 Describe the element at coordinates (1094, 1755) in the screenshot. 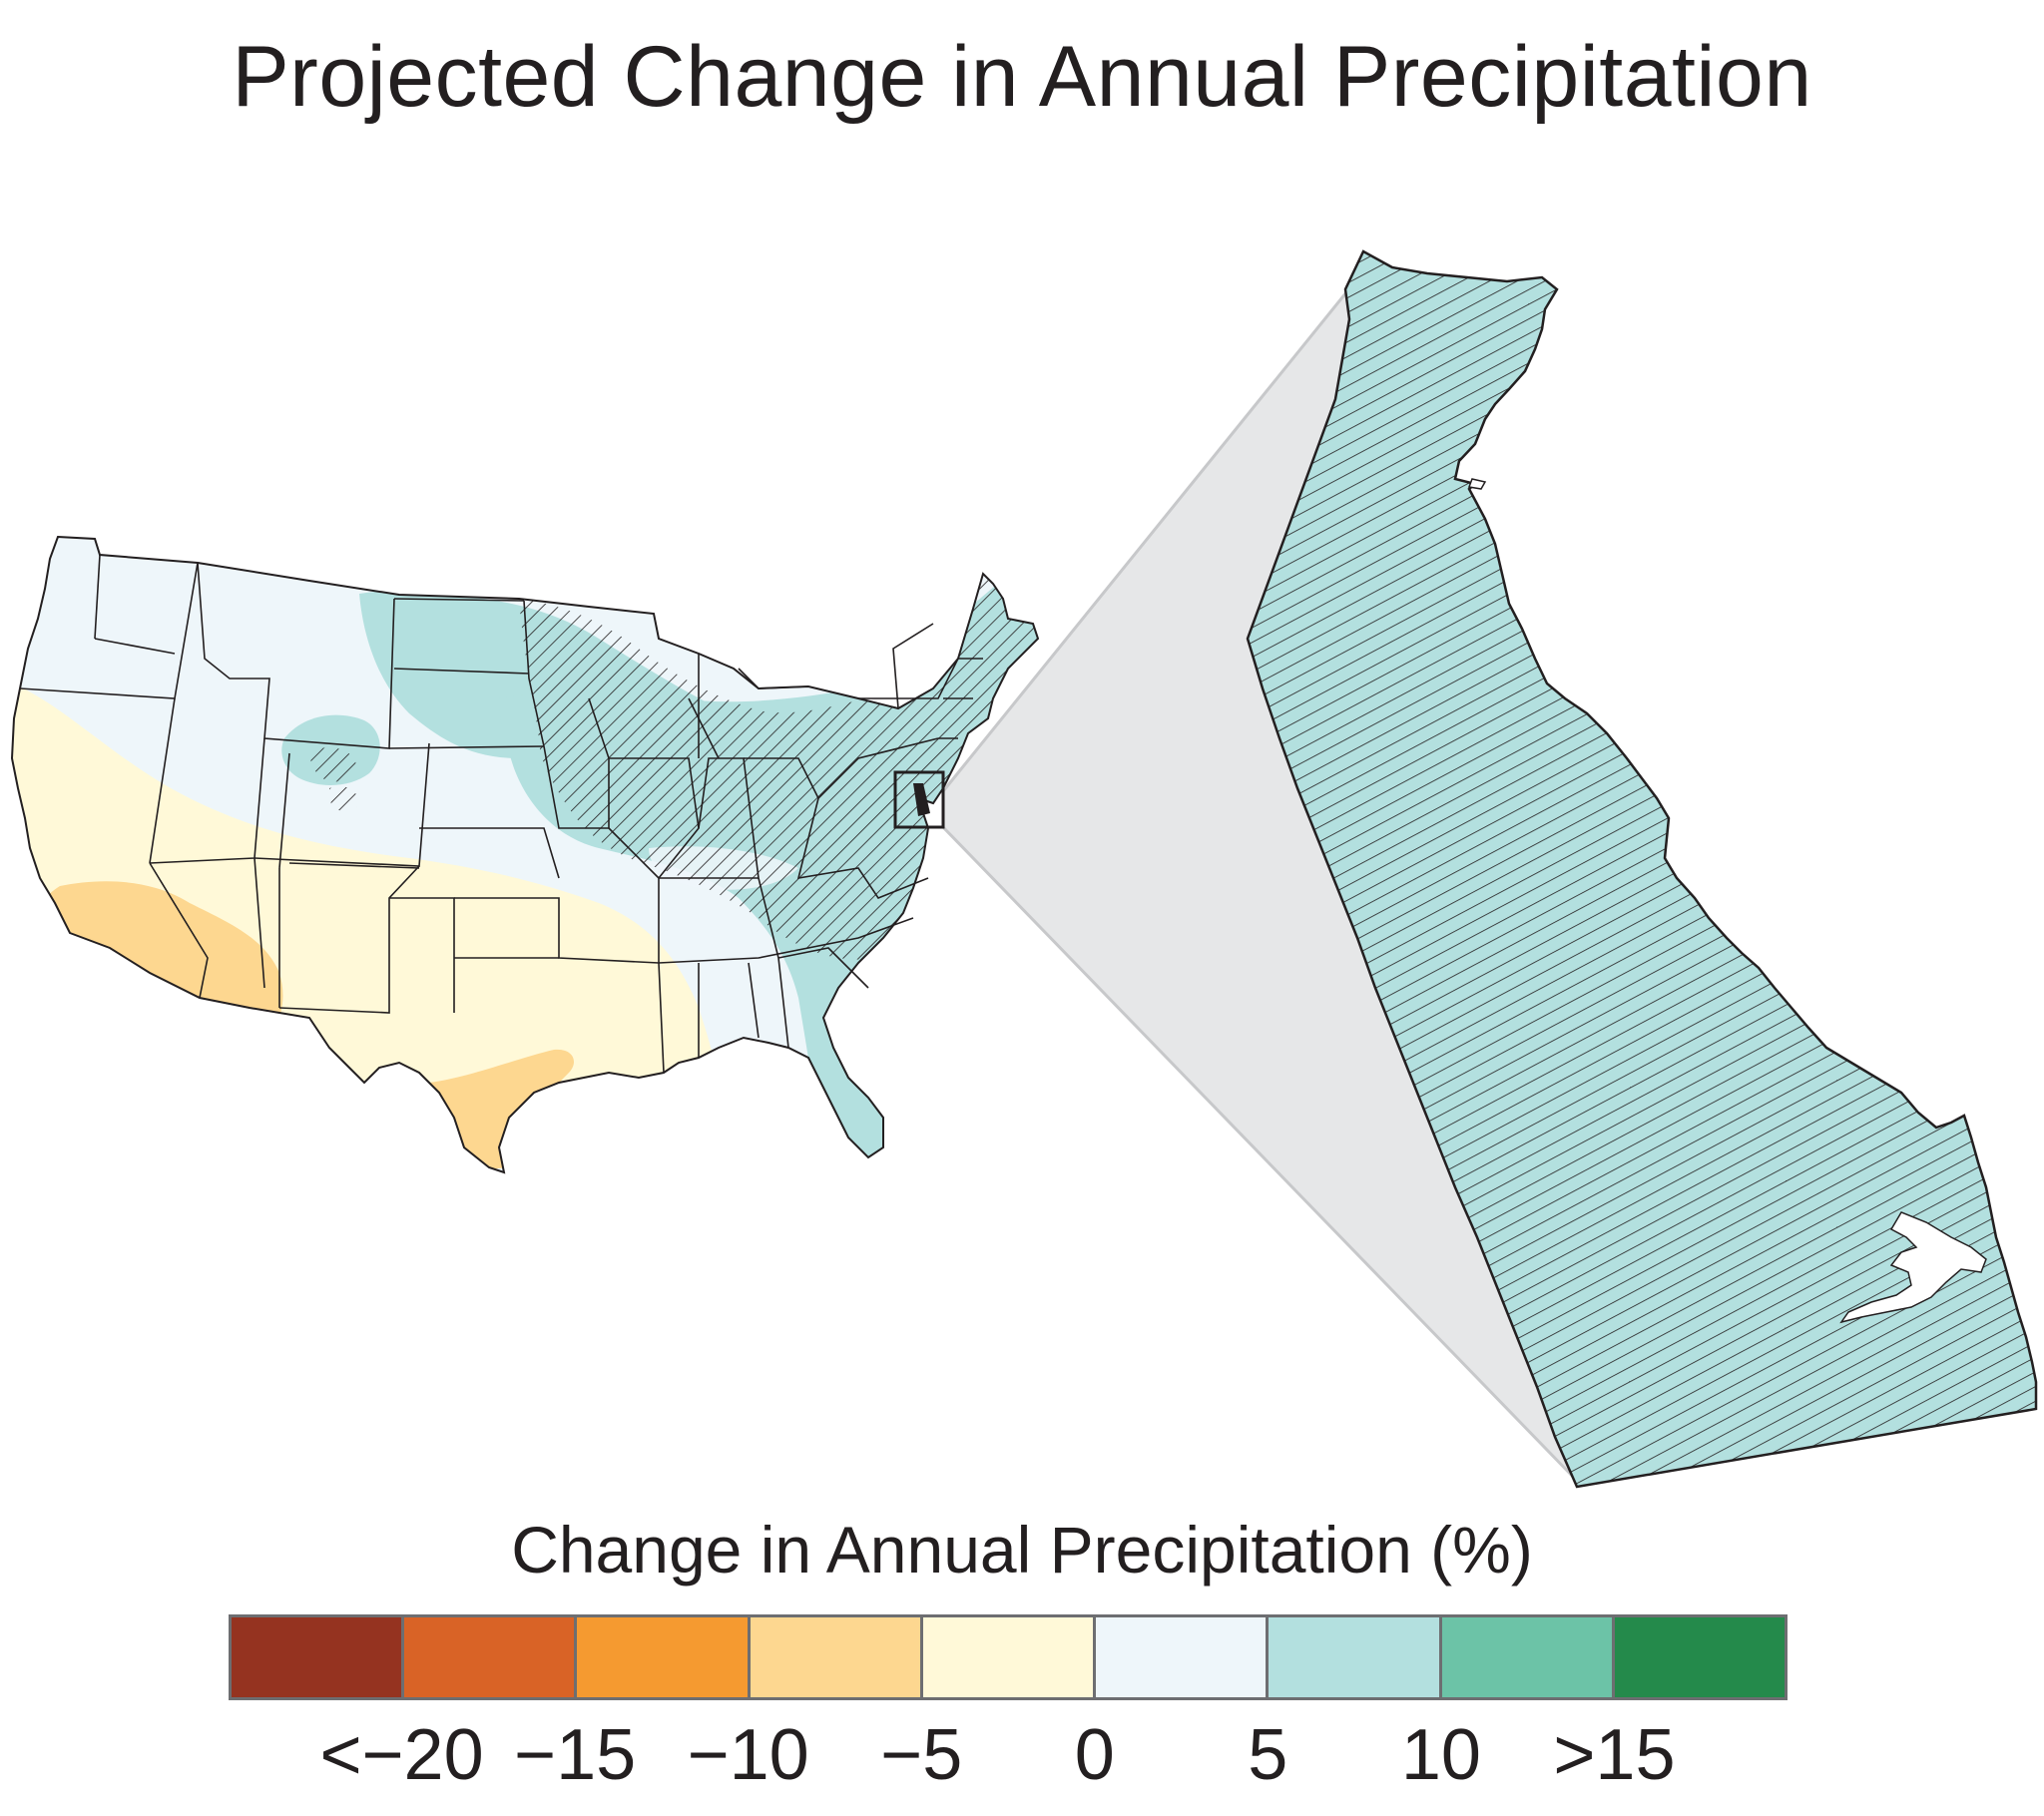

I see `legend-tick-label: 0` at that location.